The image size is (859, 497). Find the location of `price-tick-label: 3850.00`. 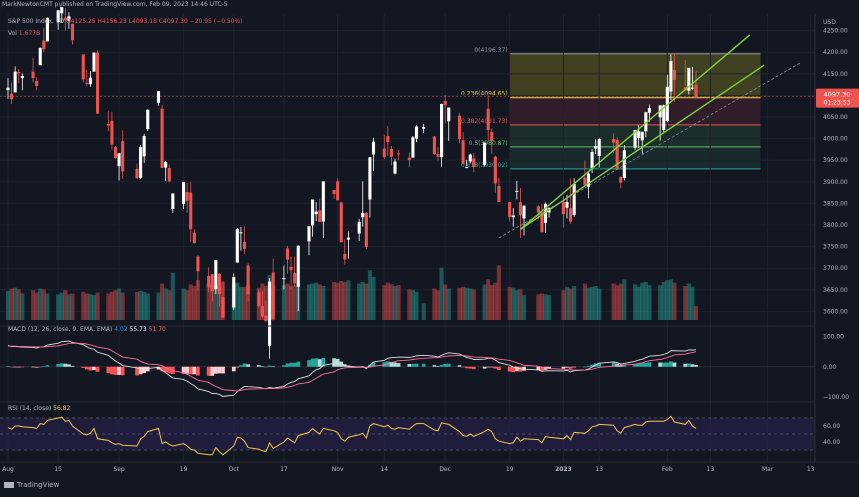

price-tick-label: 3850.00 is located at coordinates (835, 203).